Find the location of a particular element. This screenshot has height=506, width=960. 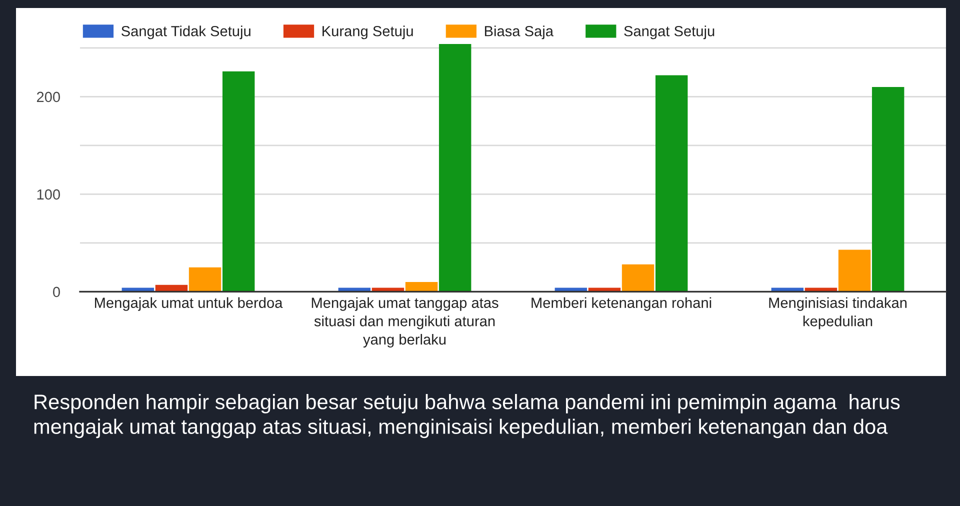

text: Responden hampir sebagian besar setuju bahwa selama pandemi ini pemimpin agama harus mengajak umat tanggap atas situasi, menginisaisi kepedulian, memberi ketenangan dan doa is located at coordinates (467, 416).